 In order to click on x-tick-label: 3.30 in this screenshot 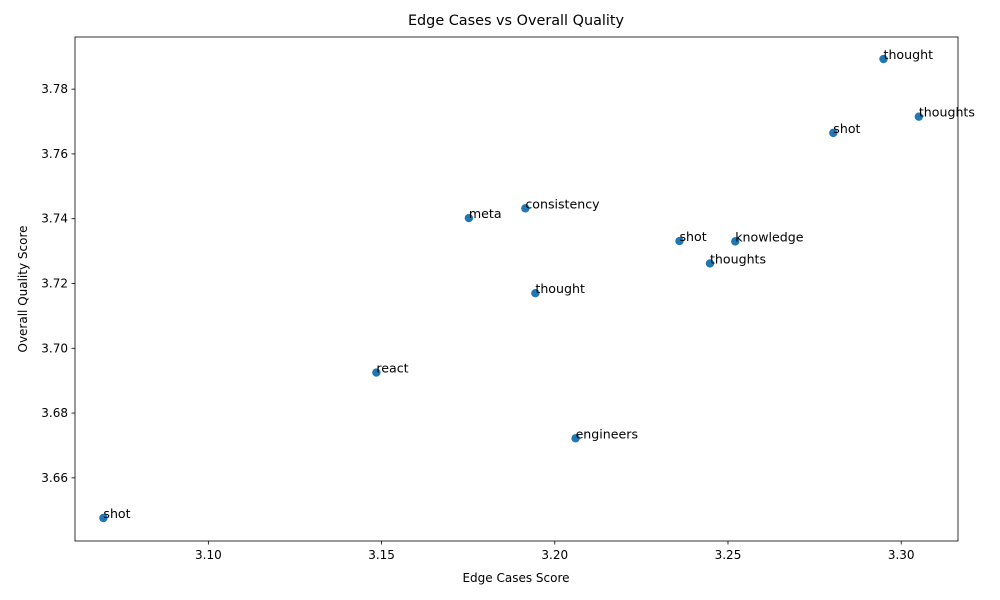, I will do `click(901, 555)`.